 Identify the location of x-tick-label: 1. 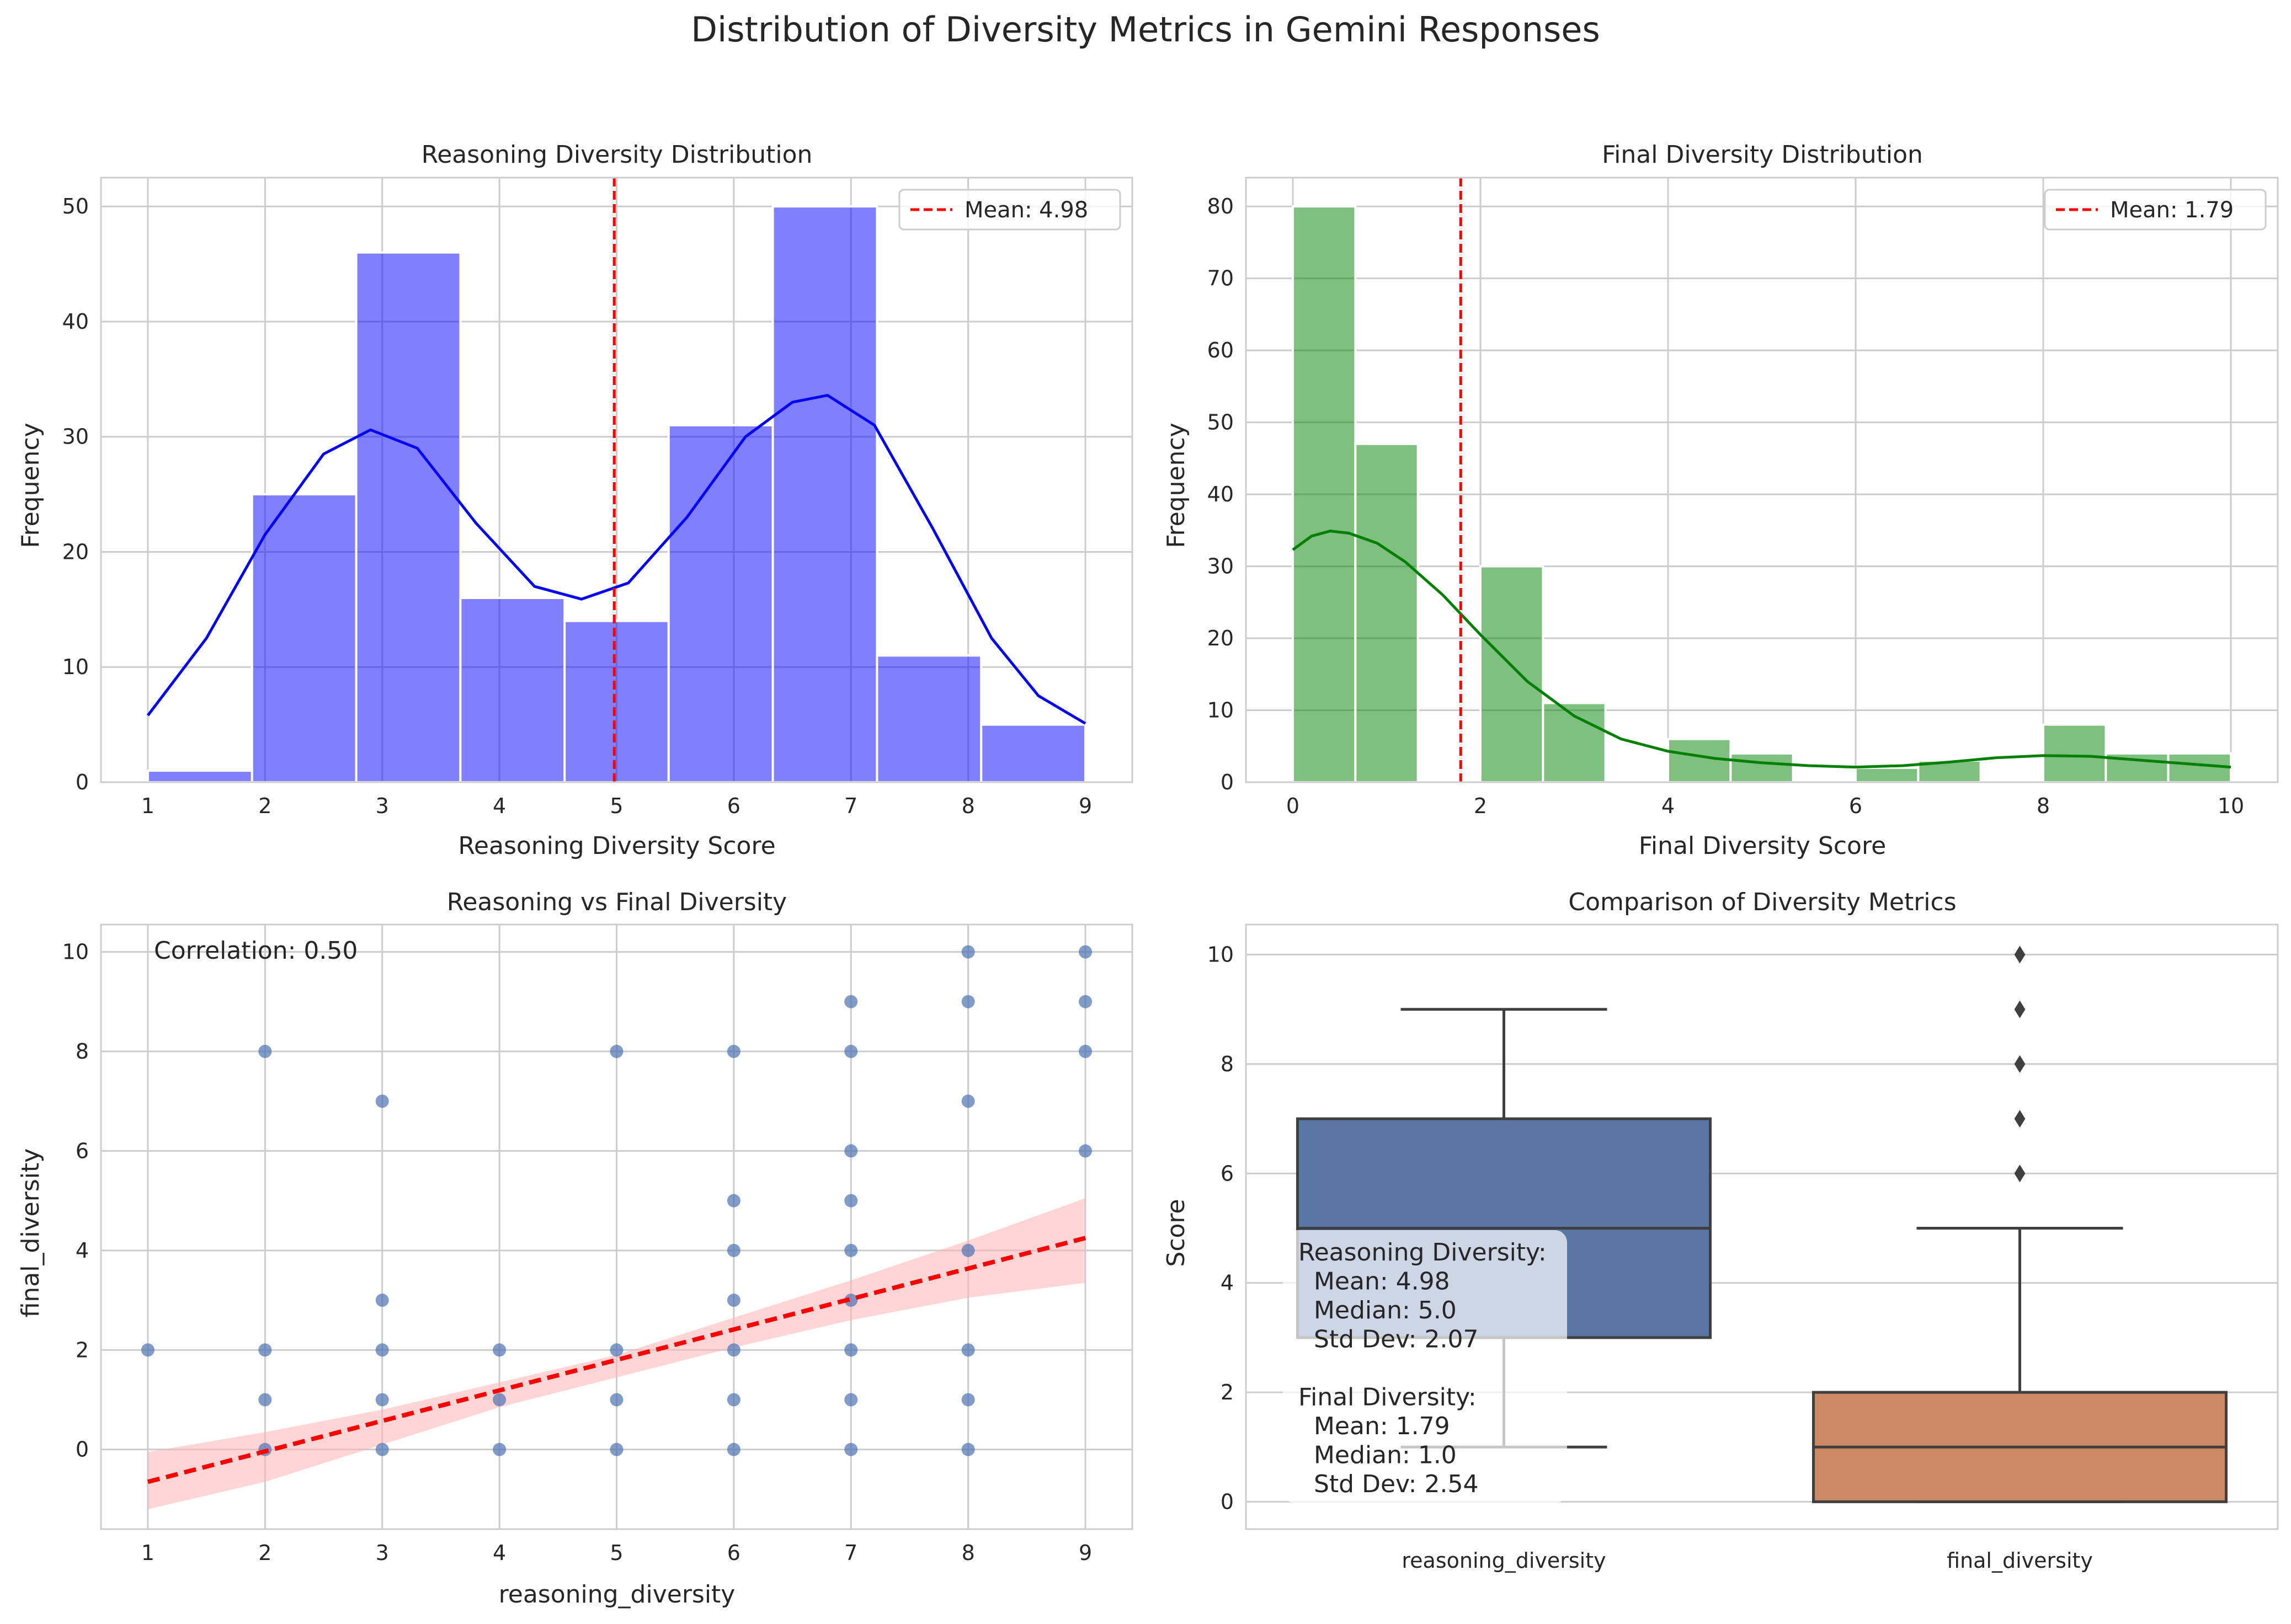
(147, 806).